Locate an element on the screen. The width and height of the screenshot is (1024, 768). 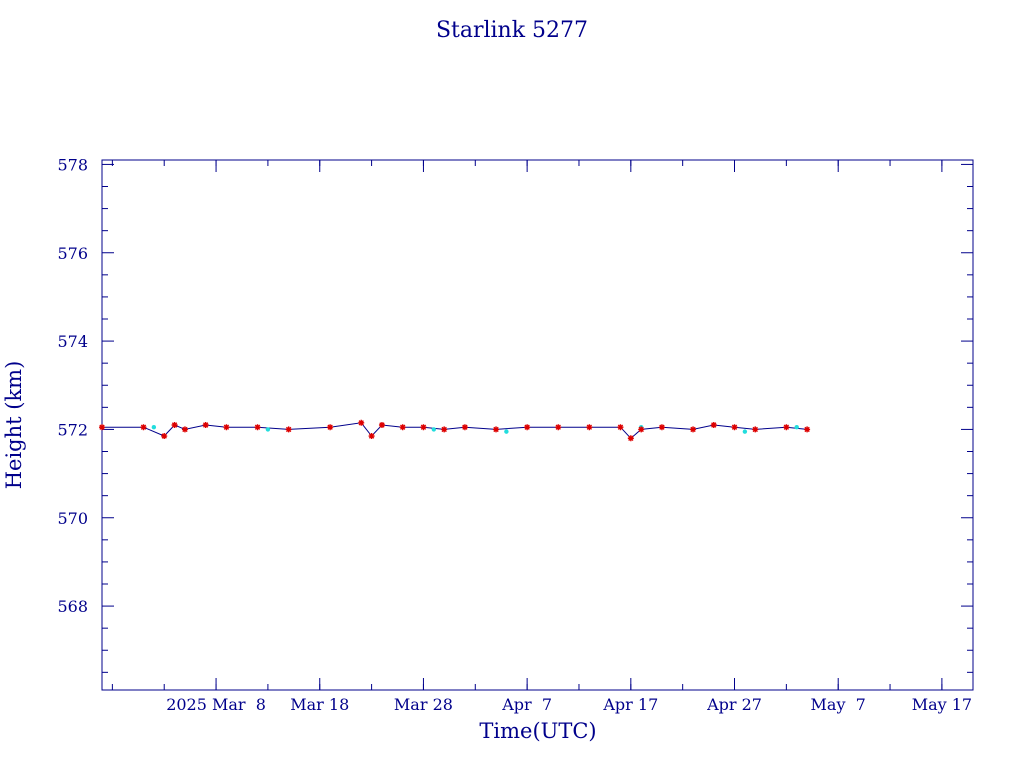
series-alt-group is located at coordinates (475, 429).